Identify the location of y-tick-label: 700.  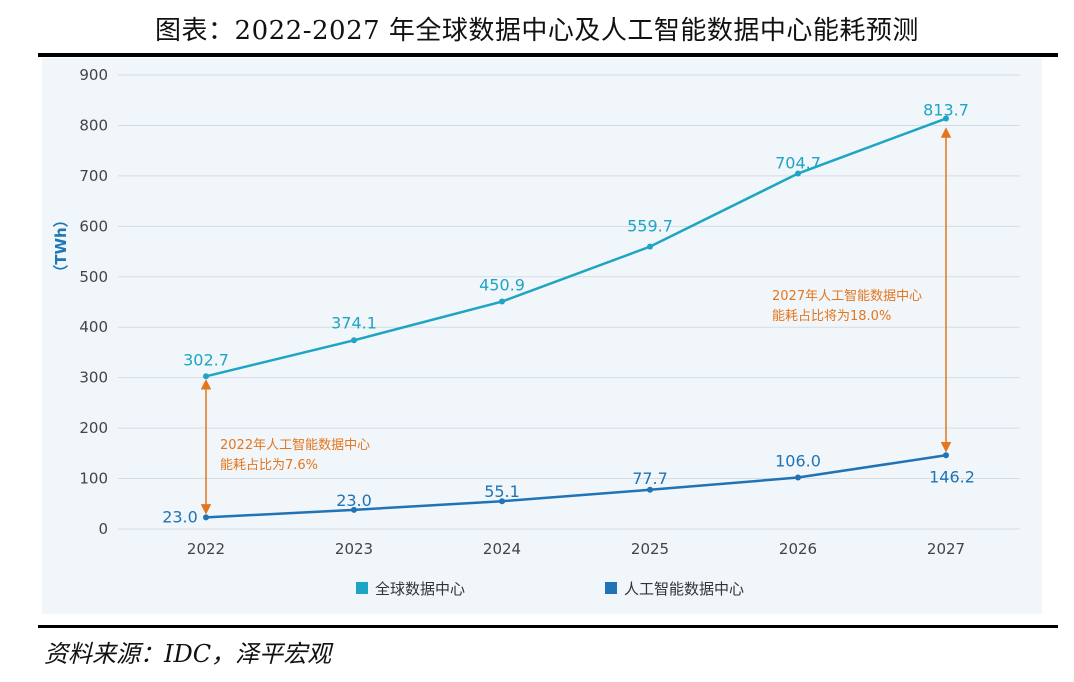
(93, 176).